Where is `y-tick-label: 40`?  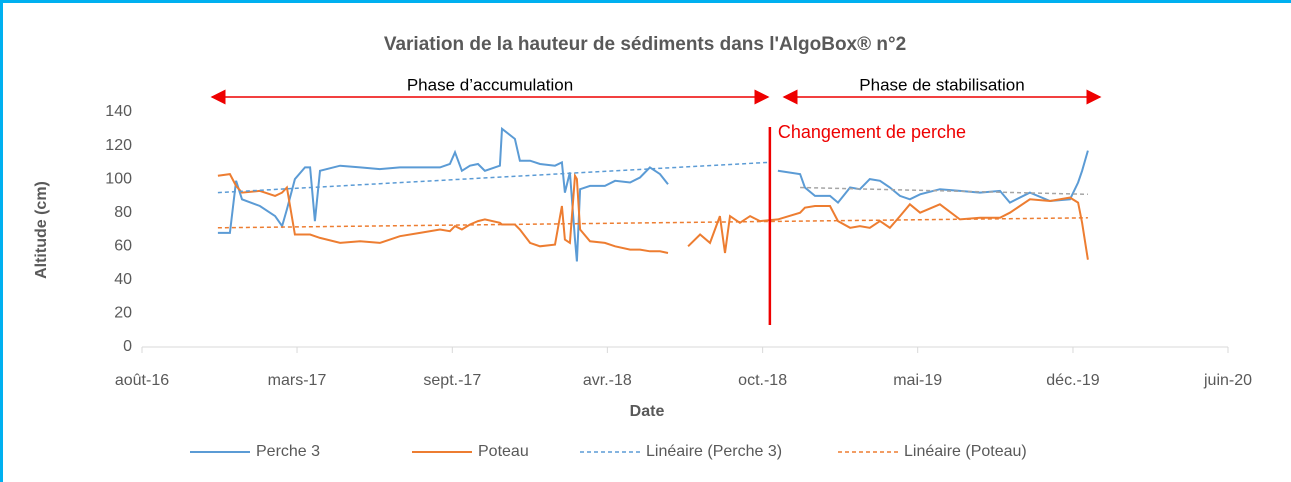 y-tick-label: 40 is located at coordinates (123, 279).